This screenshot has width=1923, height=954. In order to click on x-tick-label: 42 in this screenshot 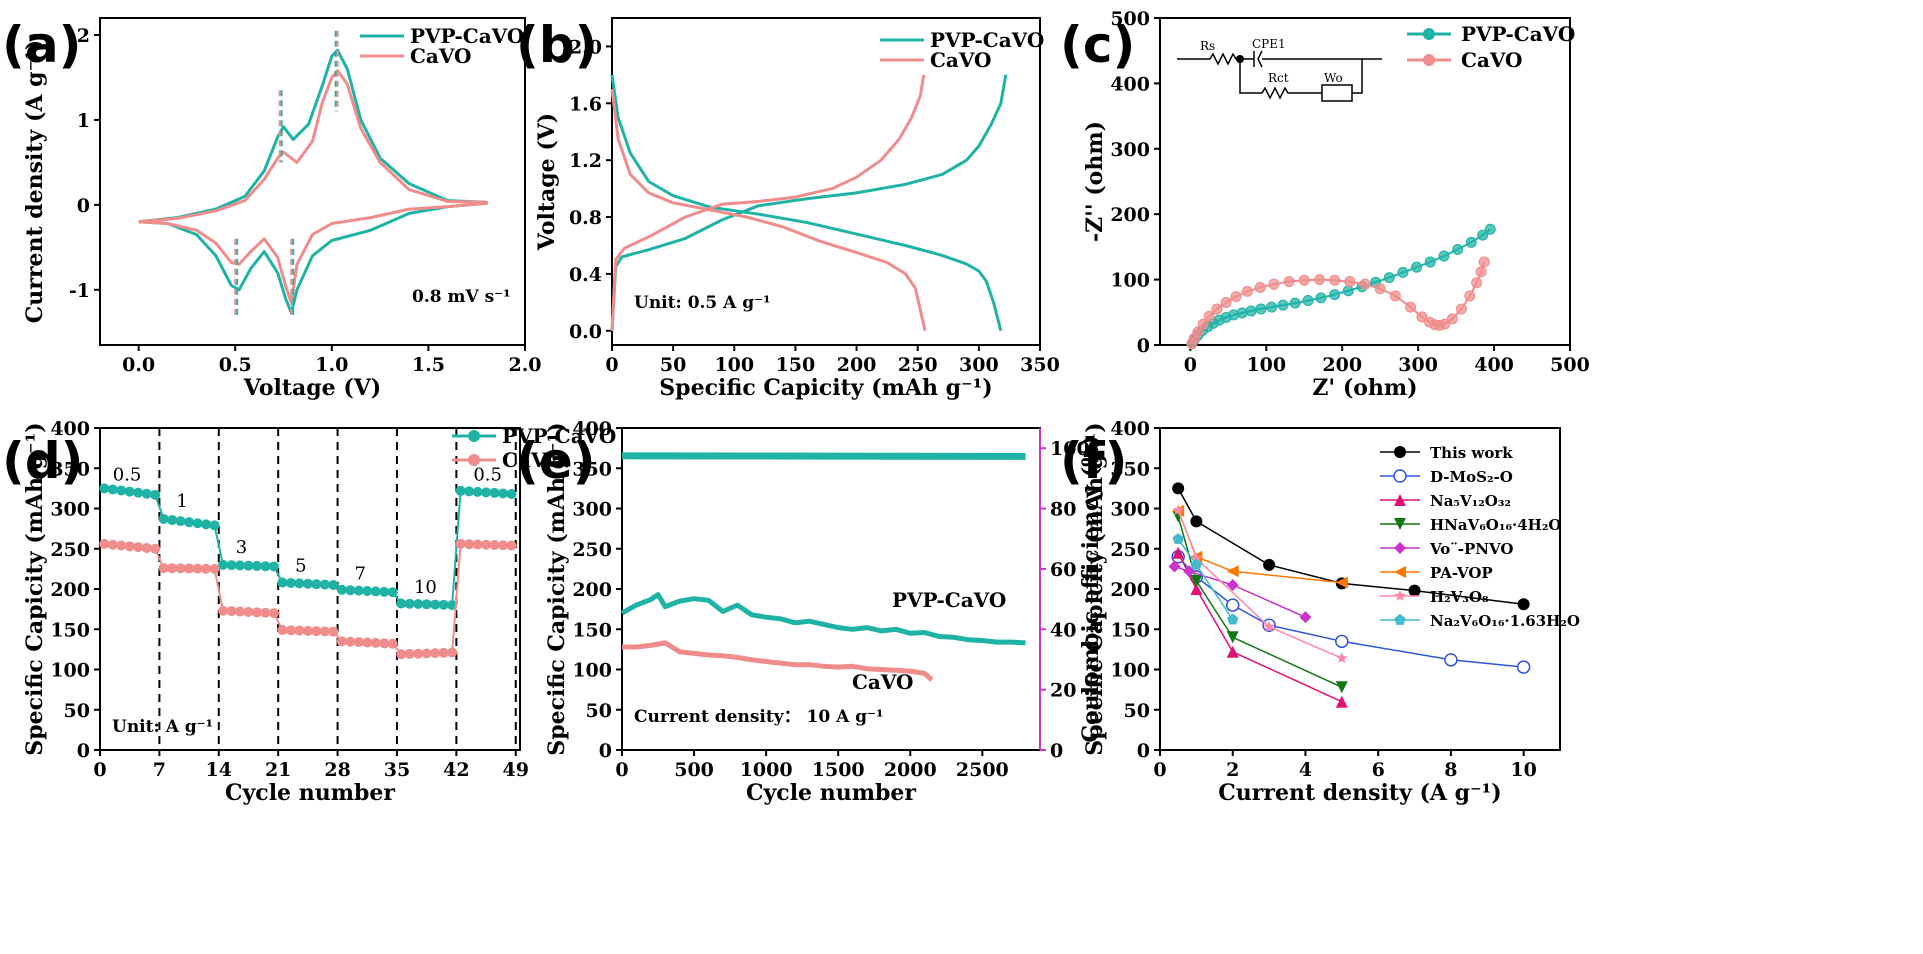, I will do `click(456, 770)`.